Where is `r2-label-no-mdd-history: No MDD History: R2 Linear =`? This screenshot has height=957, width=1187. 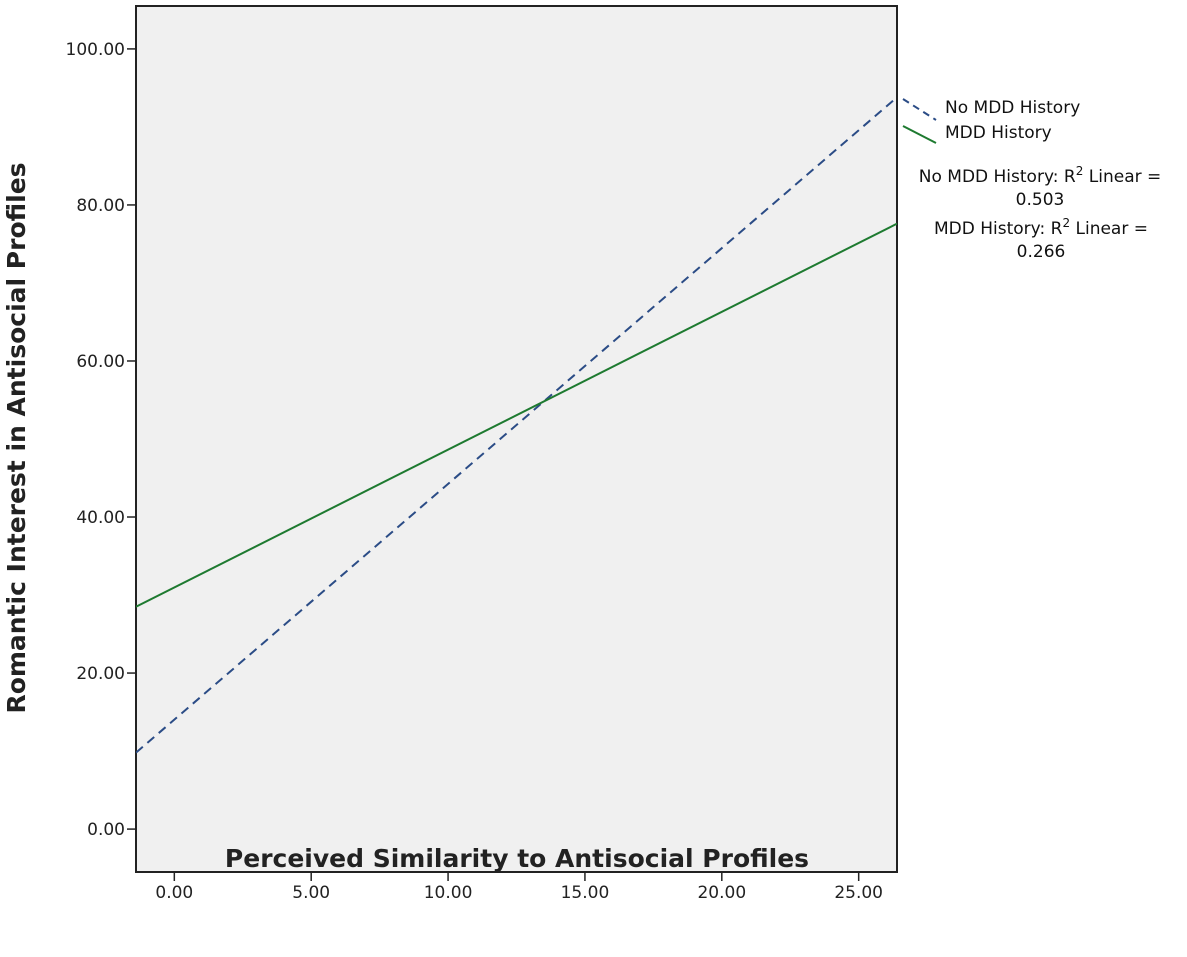 r2-label-no-mdd-history: No MDD History: R2 Linear = is located at coordinates (1040, 175).